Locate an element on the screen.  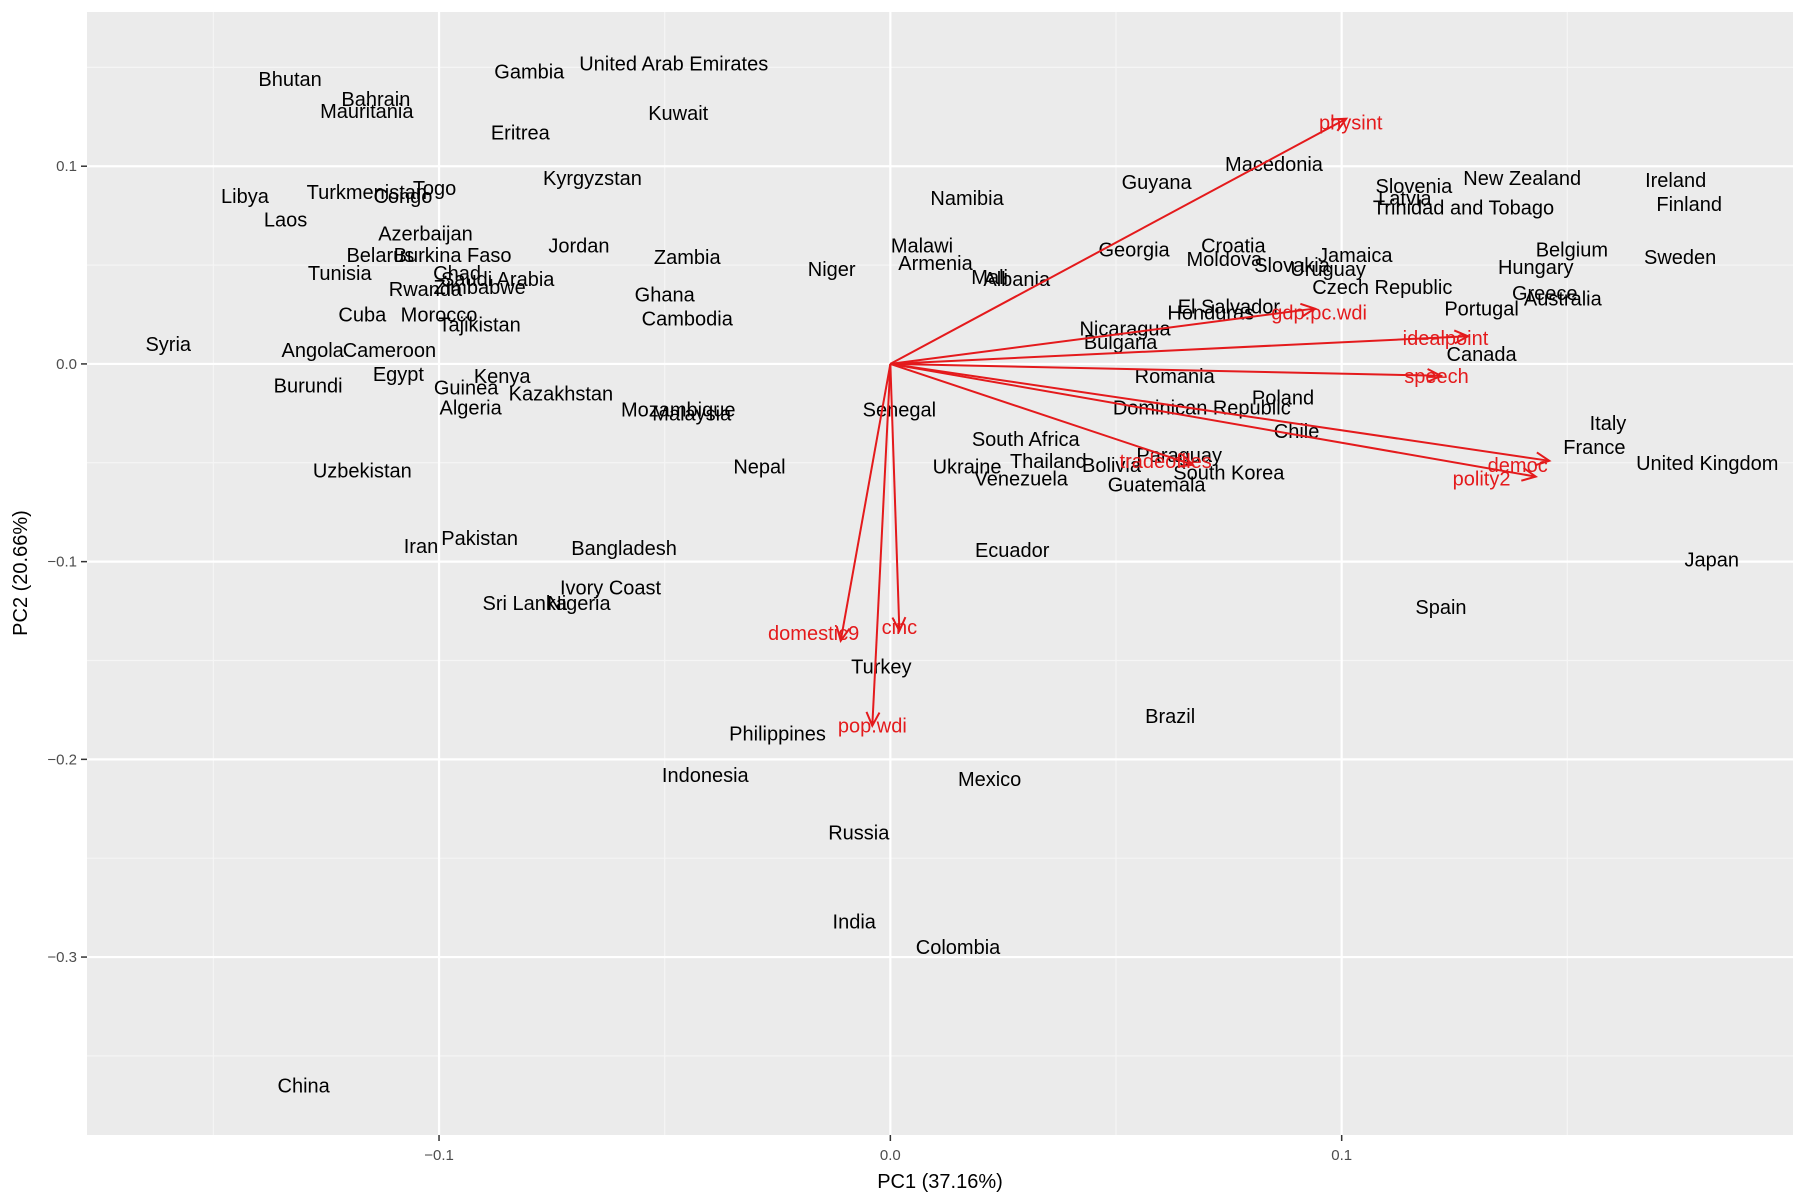
point-label: United Arab Emirates is located at coordinates (673, 64).